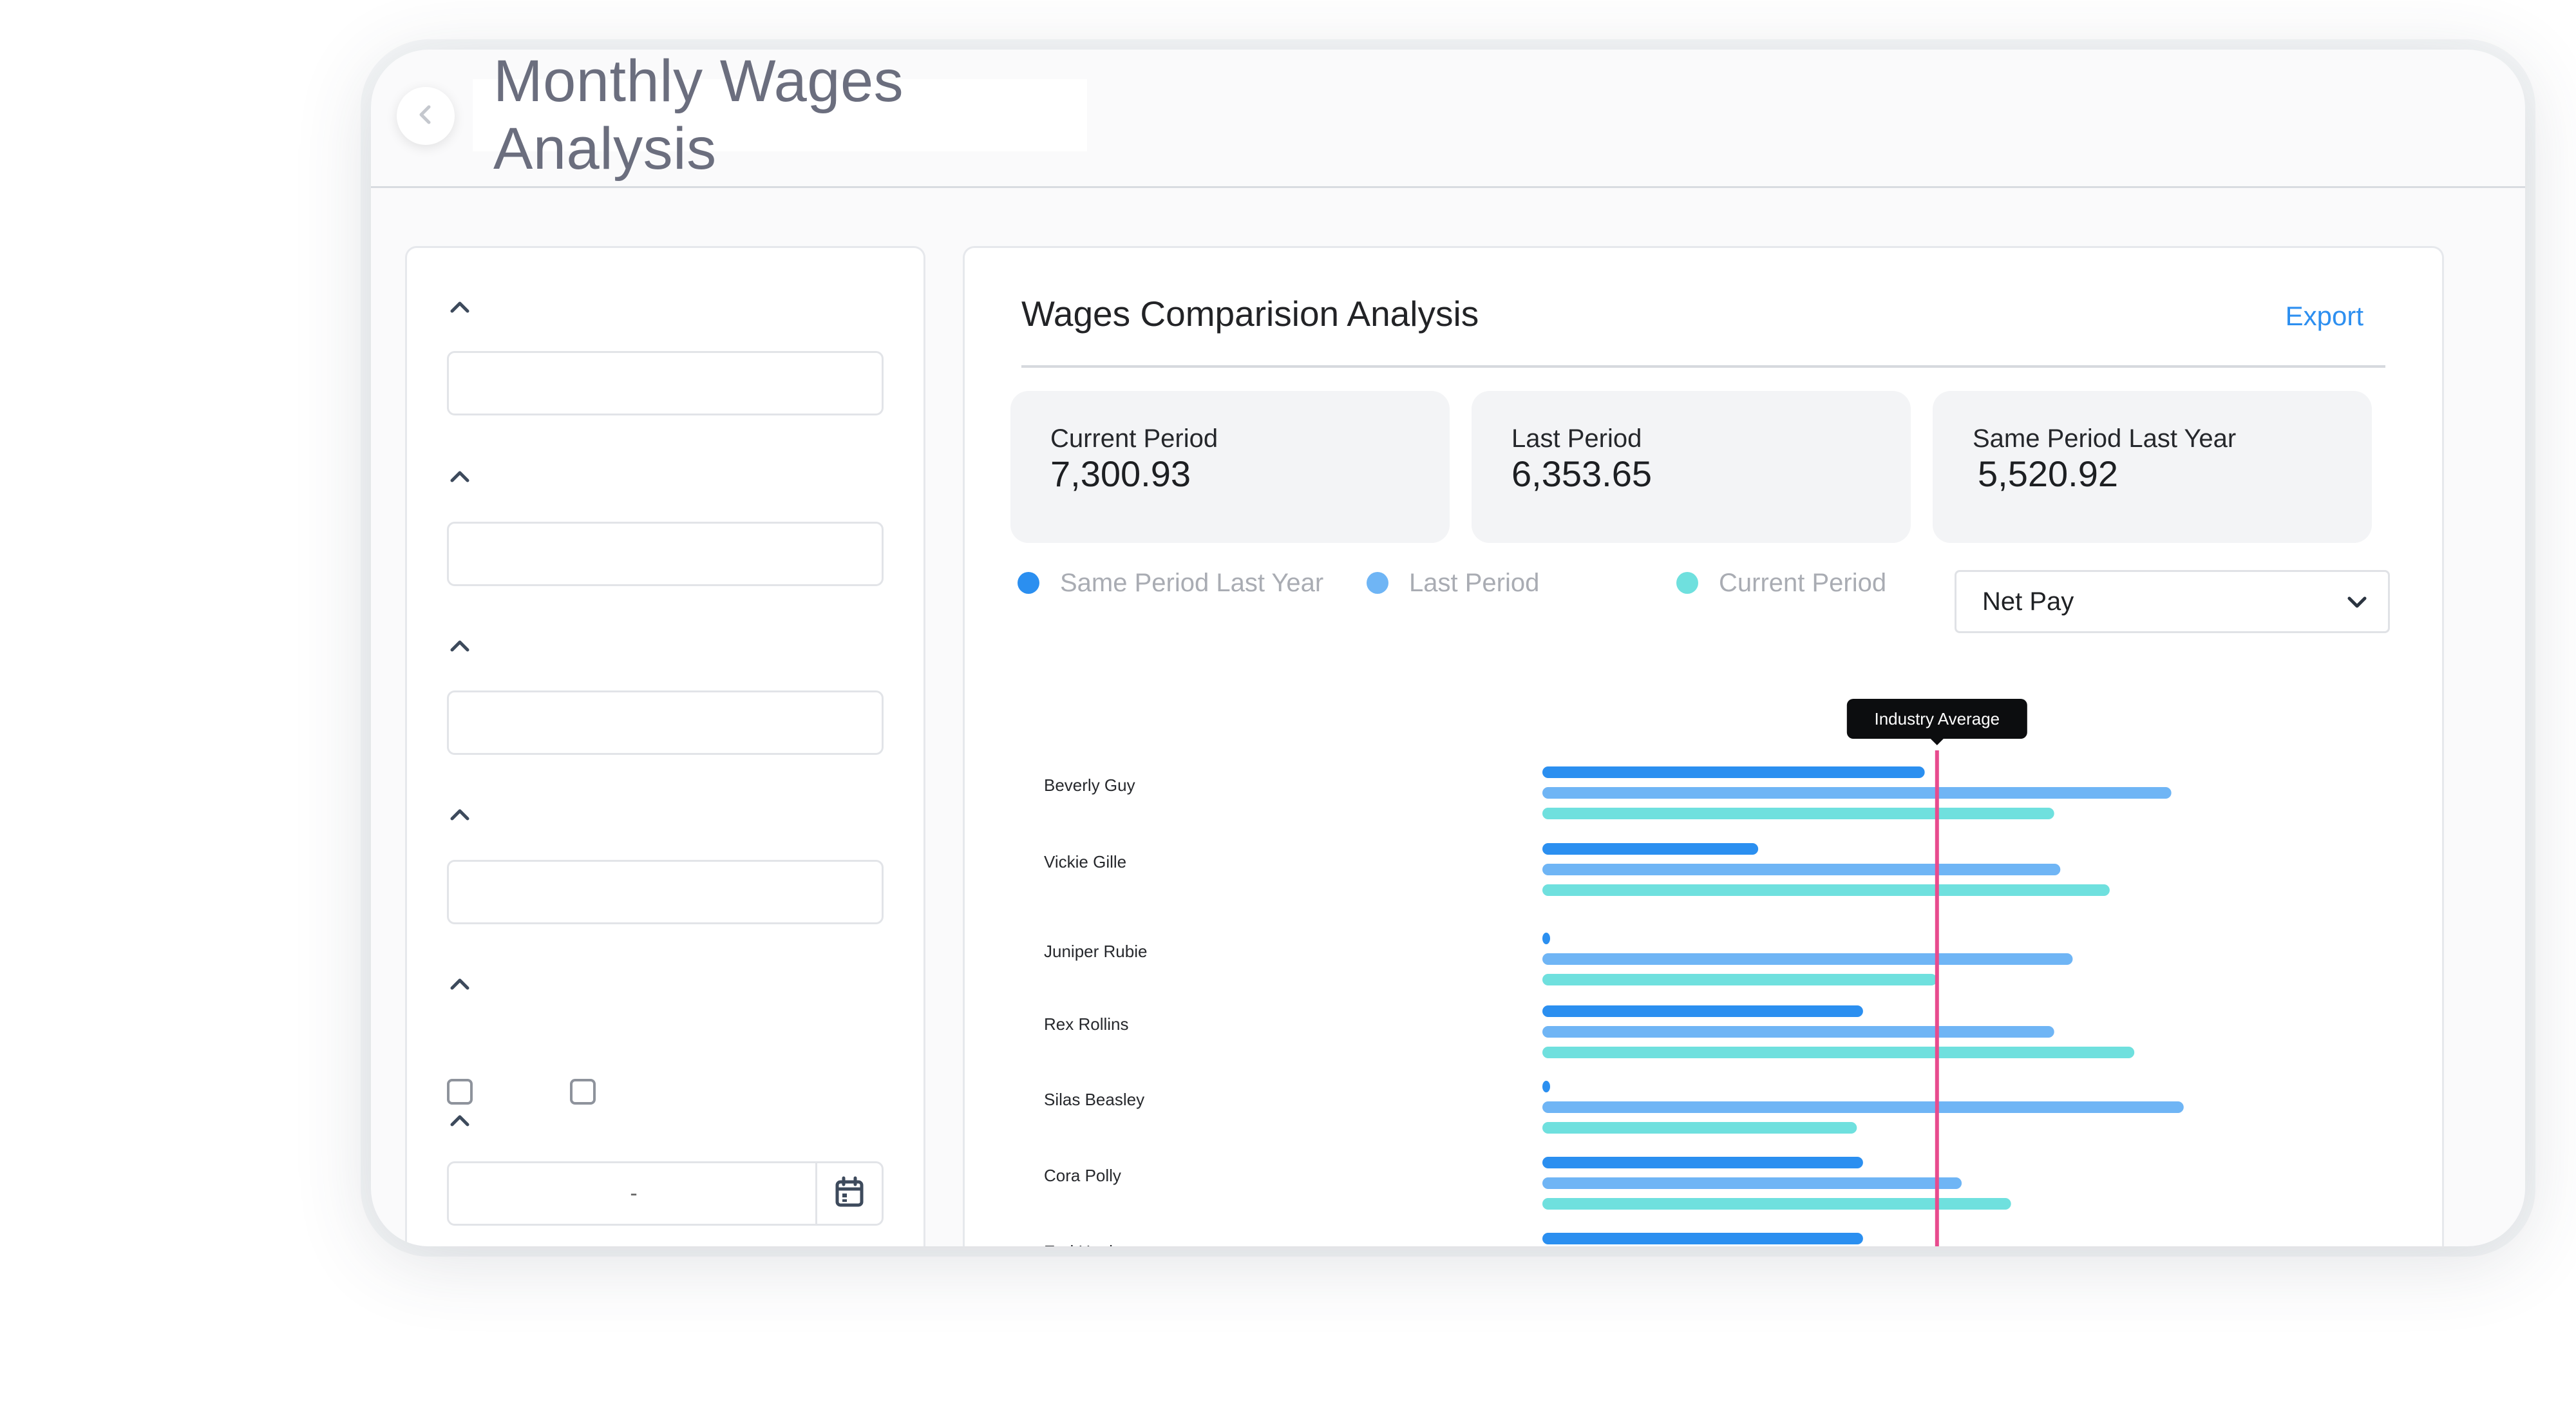 This screenshot has width=2576, height=1417. Describe the element at coordinates (1090, 785) in the screenshot. I see `category-label: Beverly Guy` at that location.